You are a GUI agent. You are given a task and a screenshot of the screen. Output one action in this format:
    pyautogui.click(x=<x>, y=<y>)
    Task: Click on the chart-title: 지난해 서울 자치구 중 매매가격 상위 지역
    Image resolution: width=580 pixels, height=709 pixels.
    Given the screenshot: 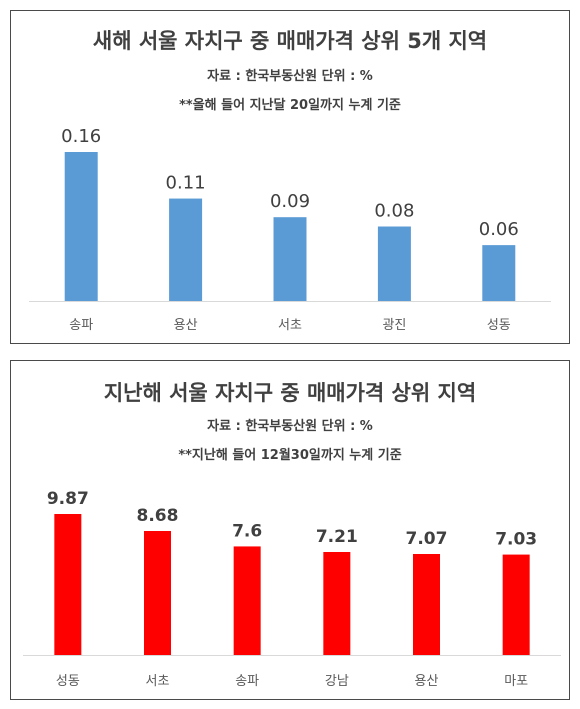 What is the action you would take?
    pyautogui.click(x=290, y=393)
    